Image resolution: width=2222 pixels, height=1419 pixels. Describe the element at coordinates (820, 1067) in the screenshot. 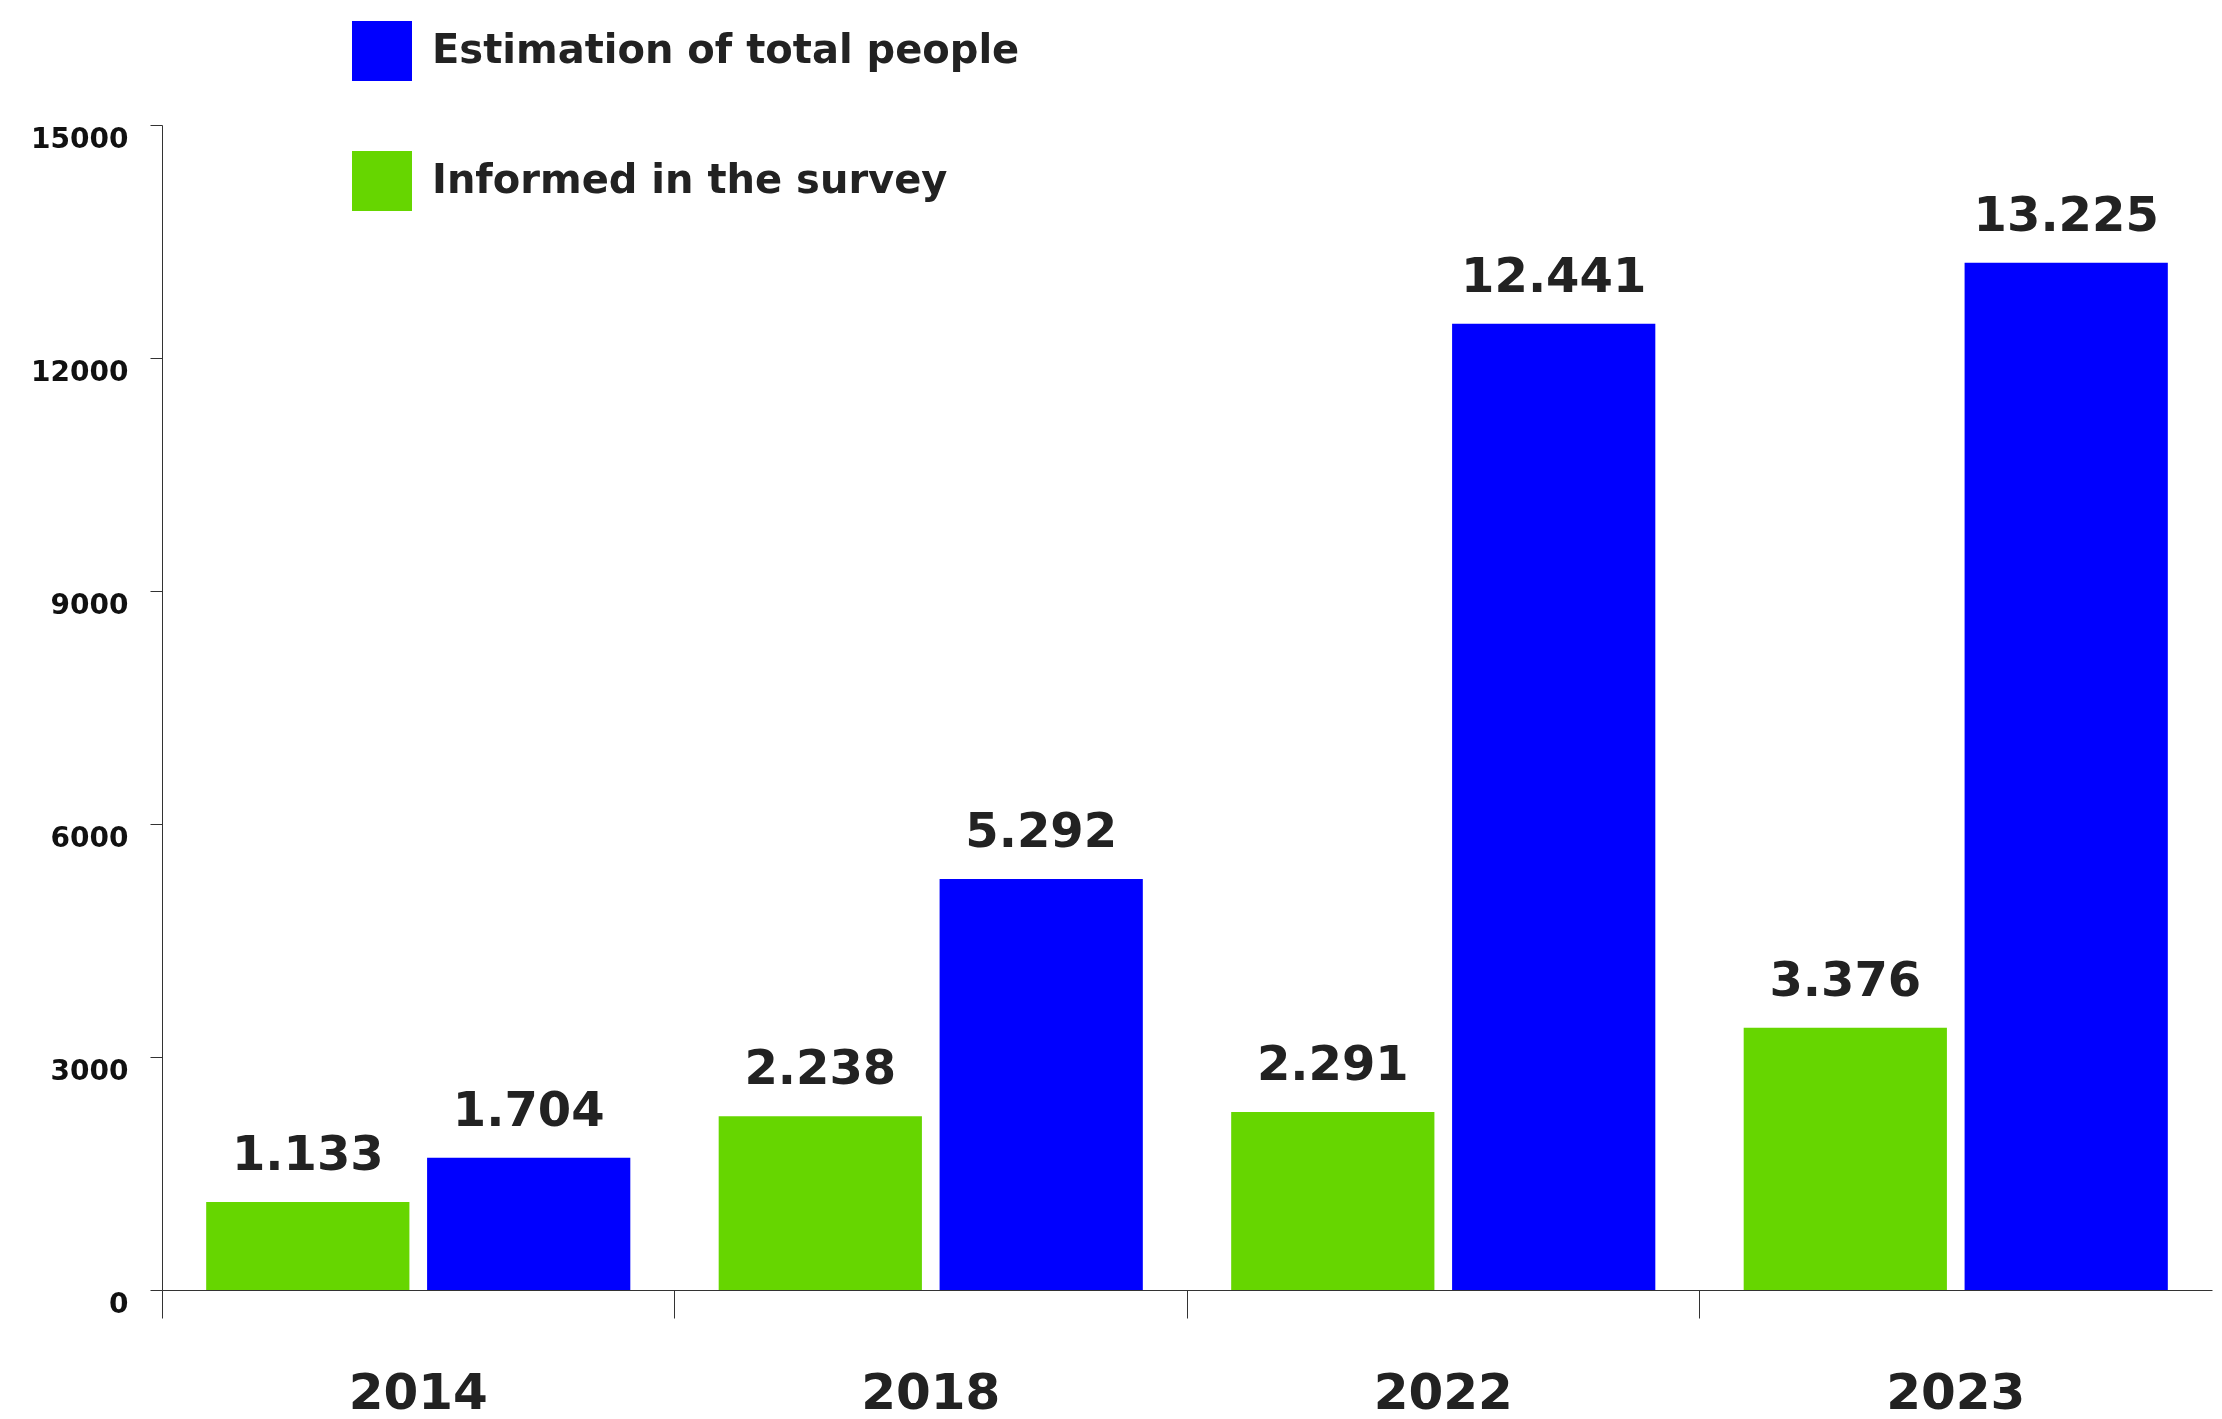

I see `data-label: 2.238` at that location.